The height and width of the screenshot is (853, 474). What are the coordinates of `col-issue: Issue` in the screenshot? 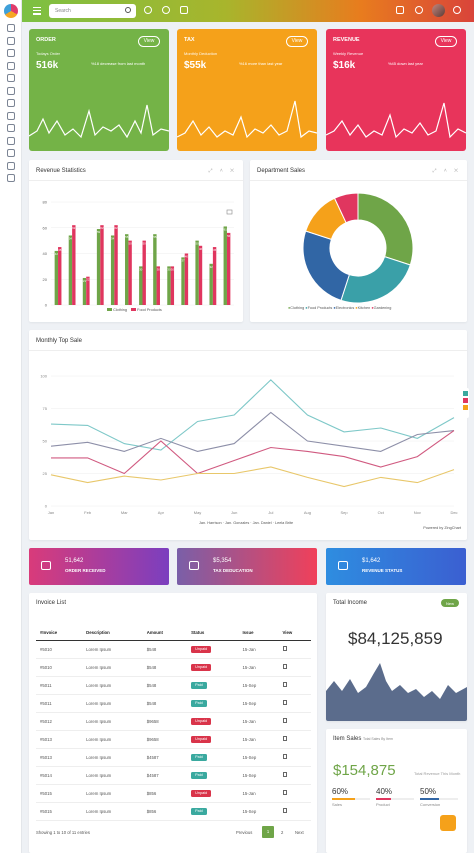 It's located at (258, 633).